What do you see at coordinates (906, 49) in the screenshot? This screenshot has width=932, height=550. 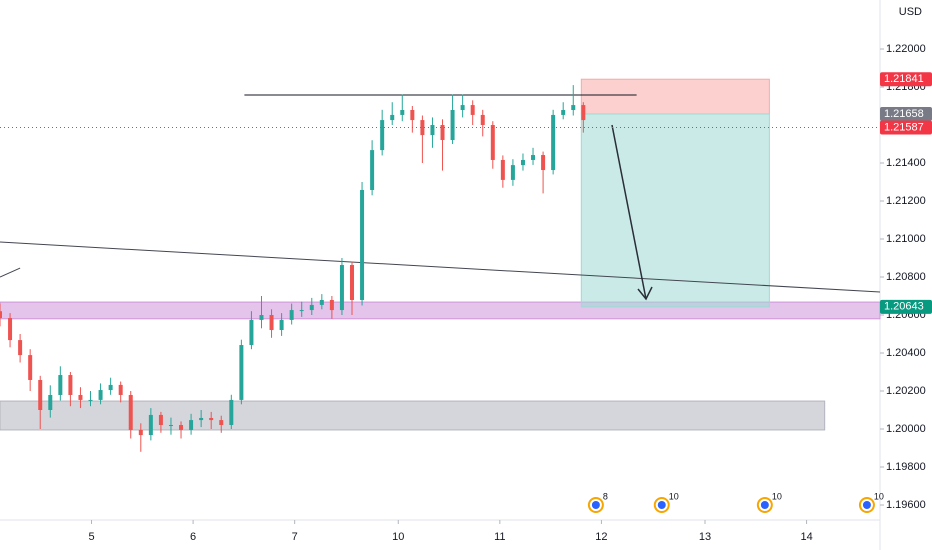 I see `y-tick-label: 1.22000` at bounding box center [906, 49].